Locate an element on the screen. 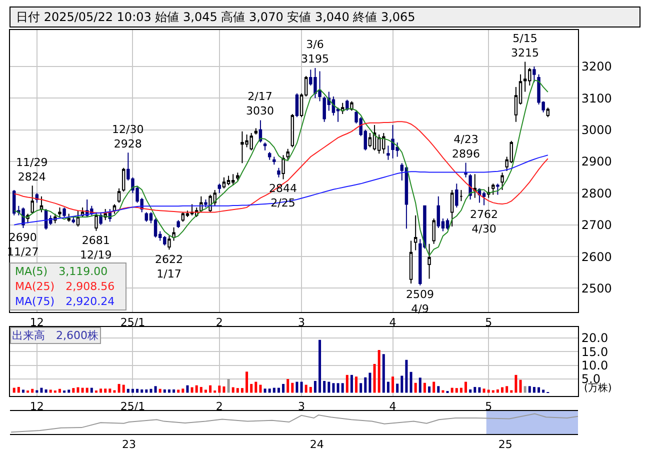 This screenshot has width=653, height=470. annotation: 2/17 3030 is located at coordinates (260, 104).